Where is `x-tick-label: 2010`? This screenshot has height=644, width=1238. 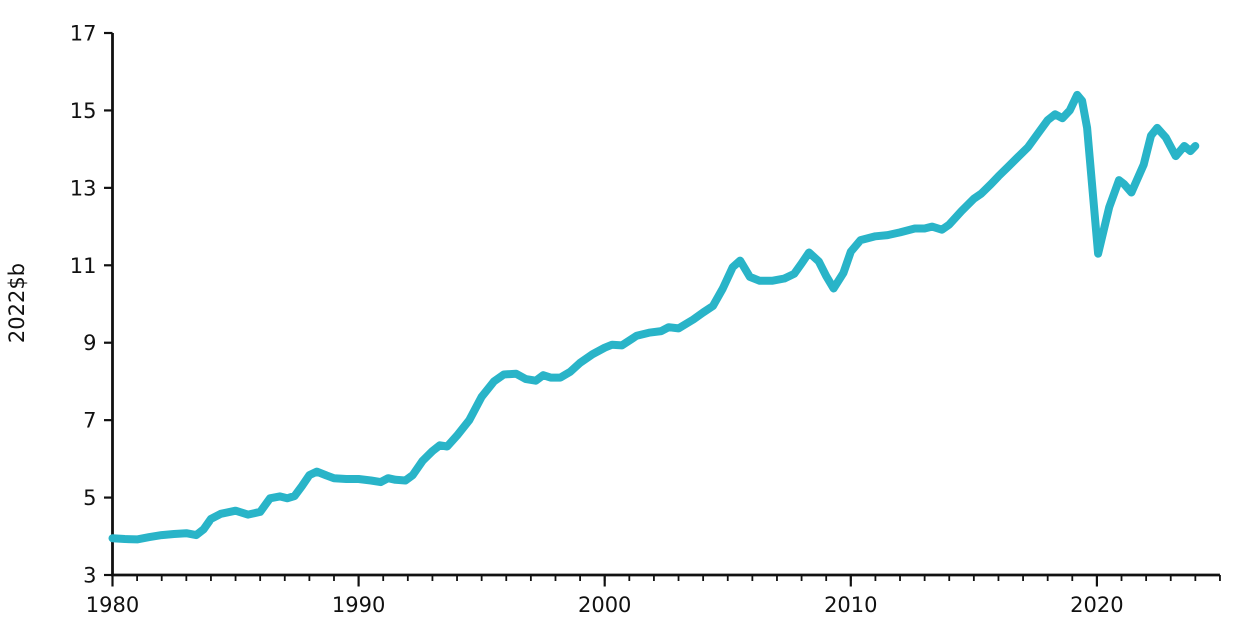 x-tick-label: 2010 is located at coordinates (850, 605).